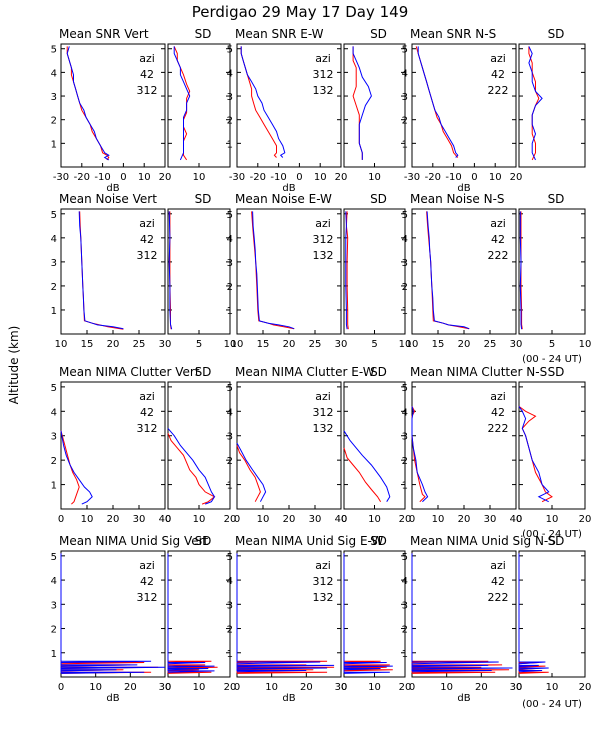  What do you see at coordinates (104, 34) in the screenshot?
I see `panel-title: Mean SNR Vert` at bounding box center [104, 34].